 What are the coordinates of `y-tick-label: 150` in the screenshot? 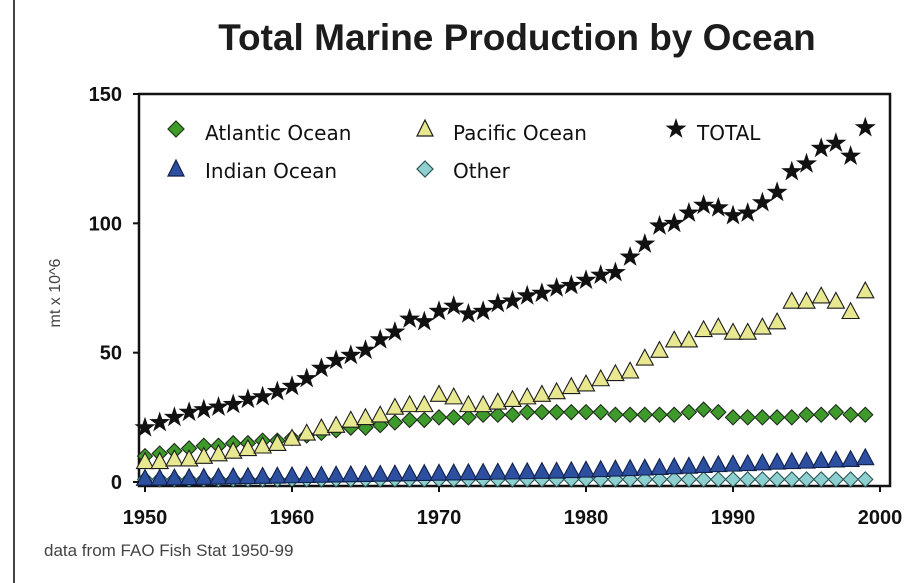 It's located at (105, 95).